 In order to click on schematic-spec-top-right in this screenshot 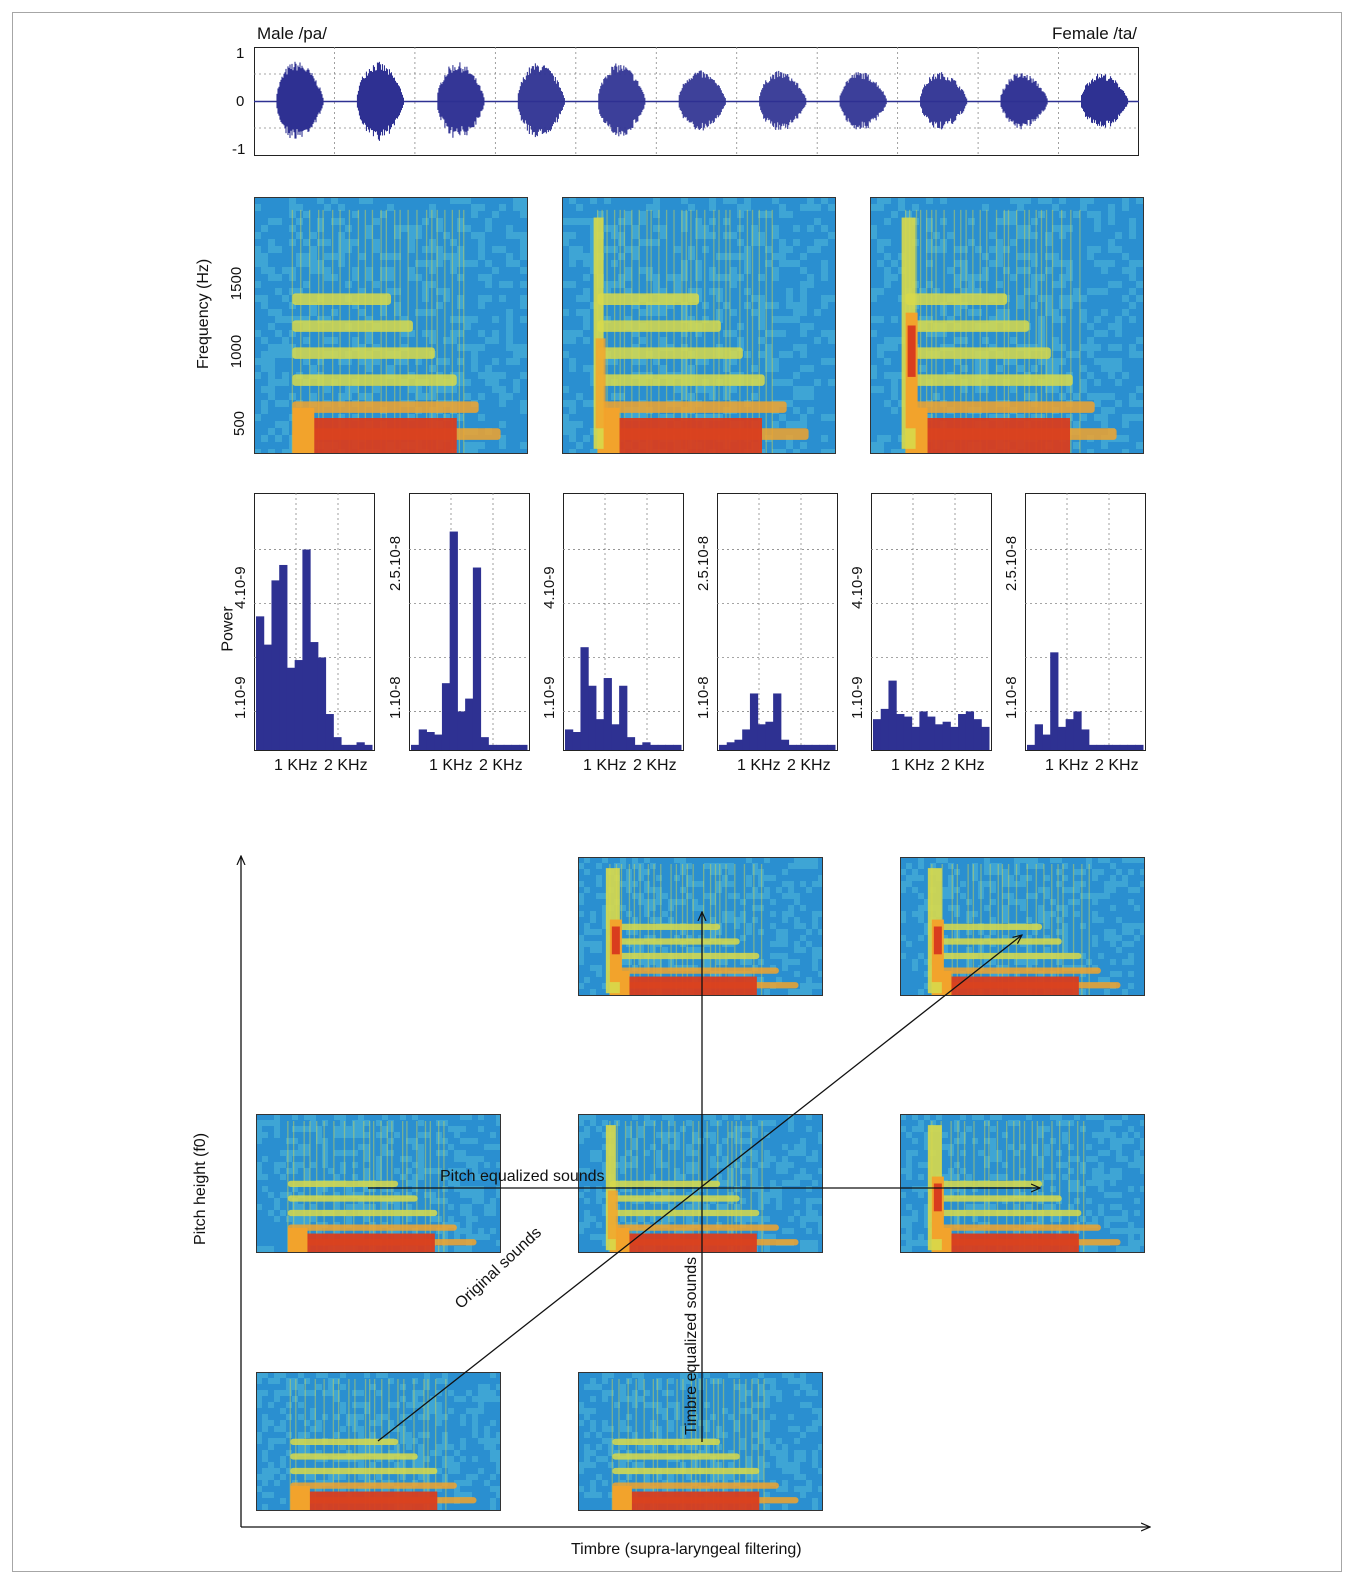, I will do `click(1022, 926)`.